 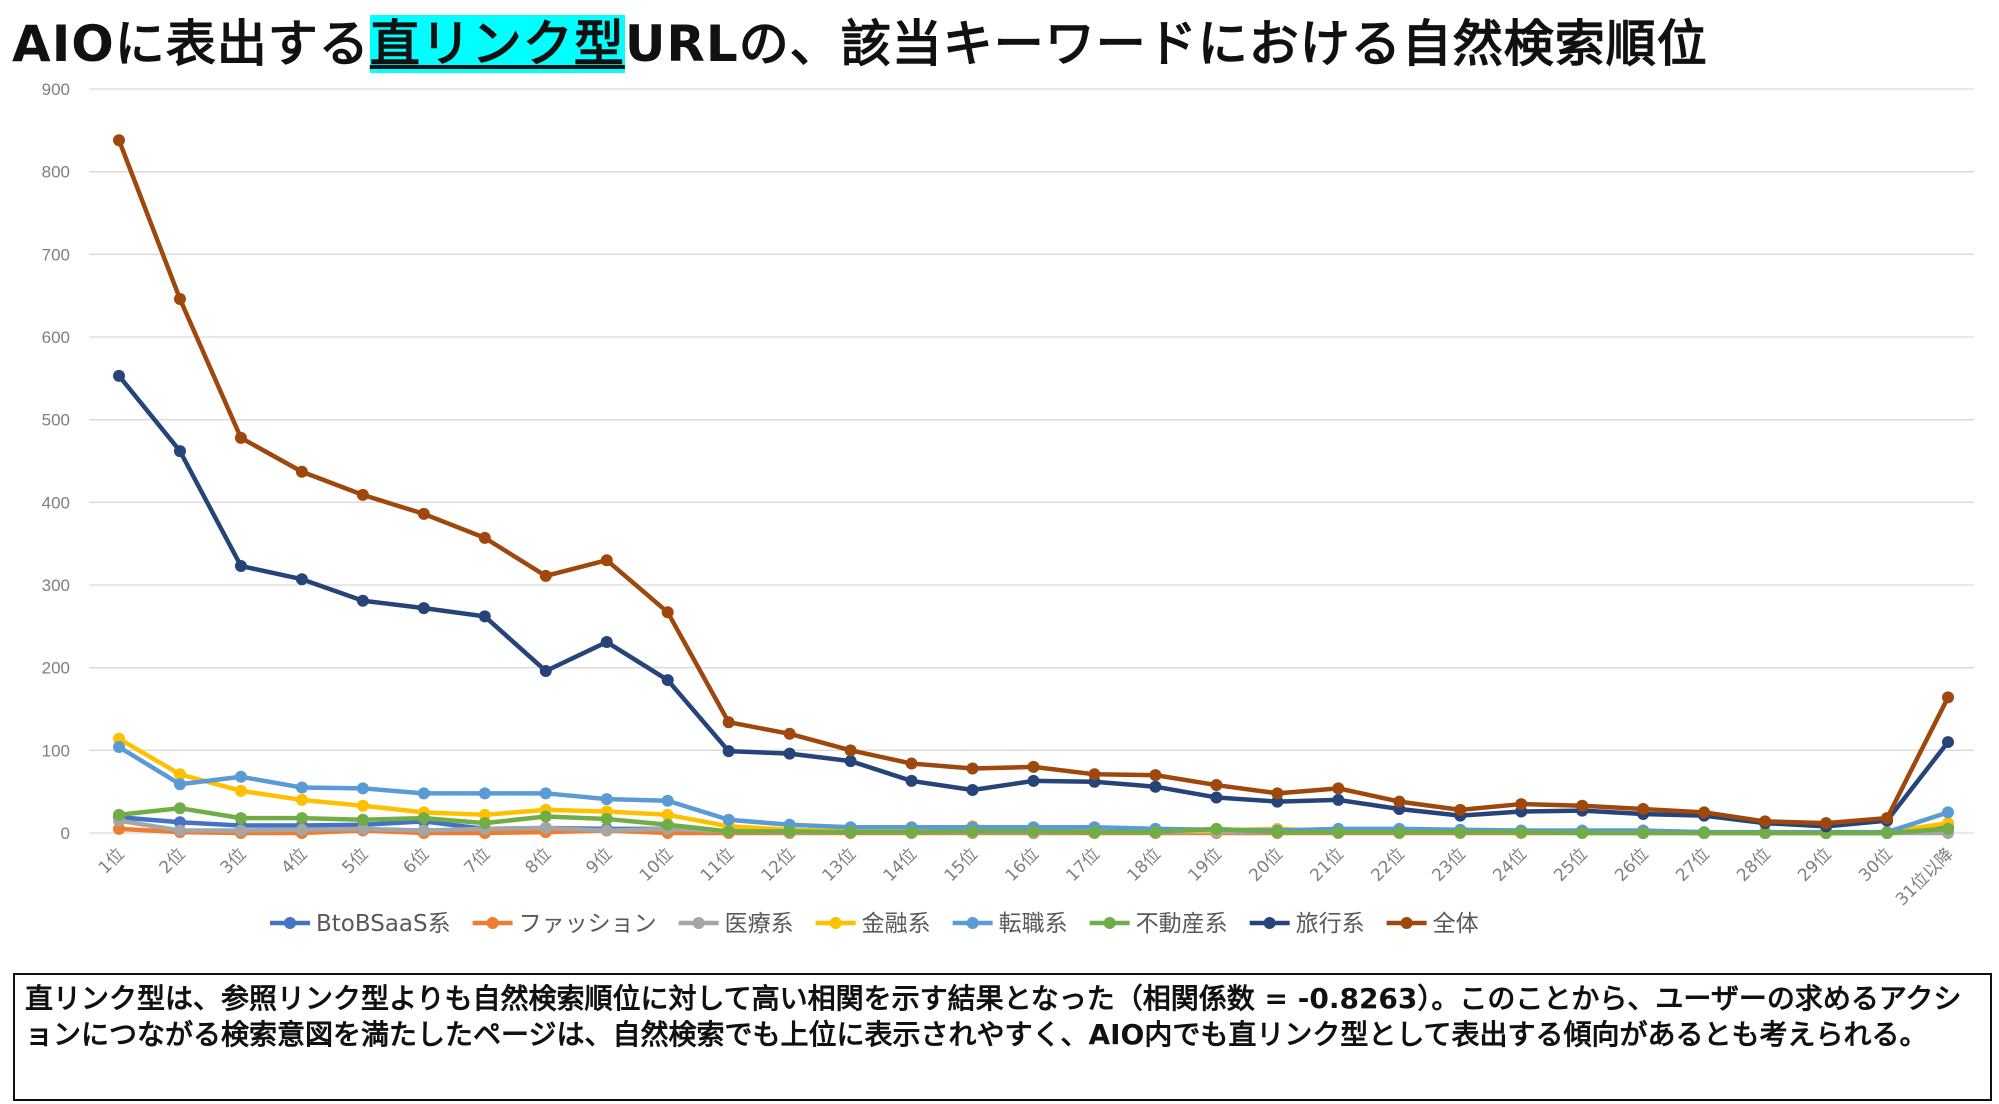 What do you see at coordinates (599, 861) in the screenshot?
I see `x-tick-label: 9位` at bounding box center [599, 861].